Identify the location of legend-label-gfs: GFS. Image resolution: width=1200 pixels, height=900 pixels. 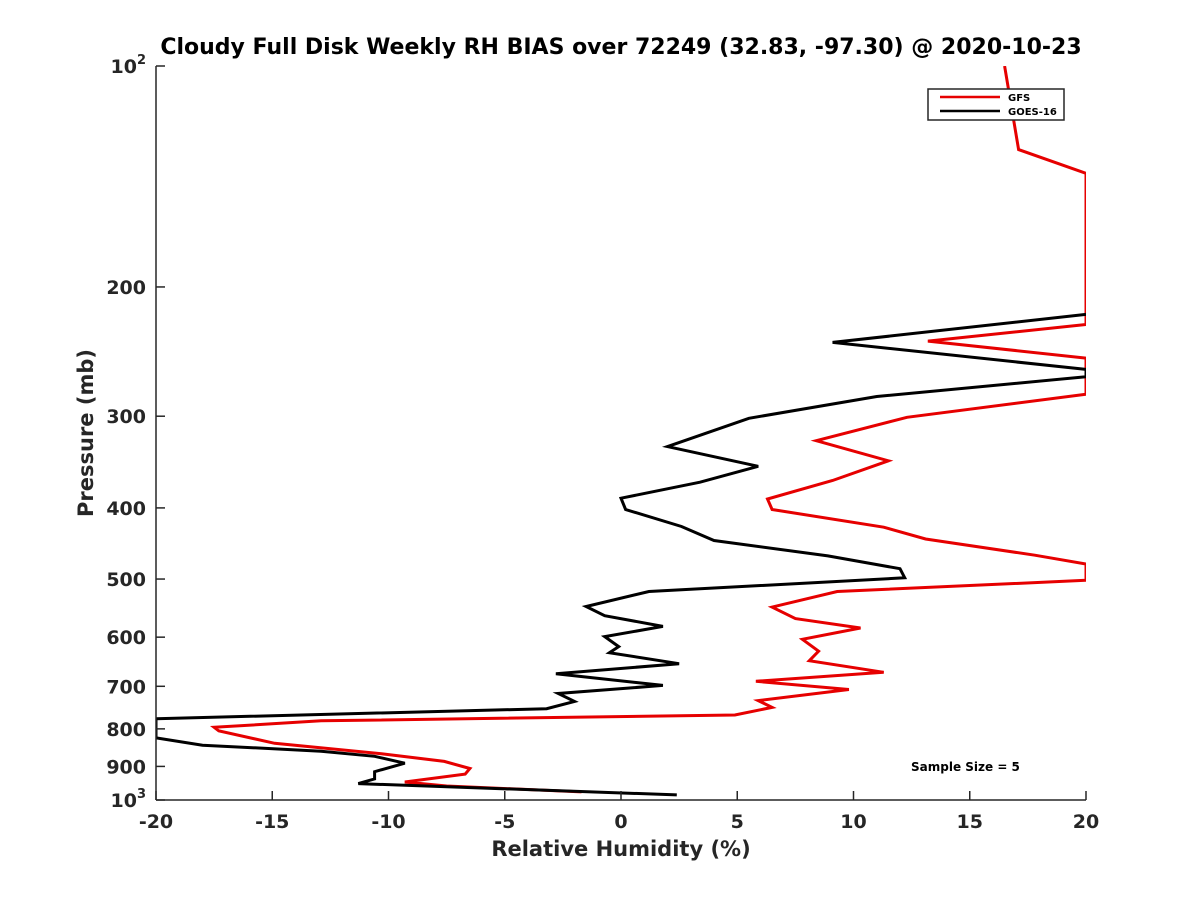
(1019, 98).